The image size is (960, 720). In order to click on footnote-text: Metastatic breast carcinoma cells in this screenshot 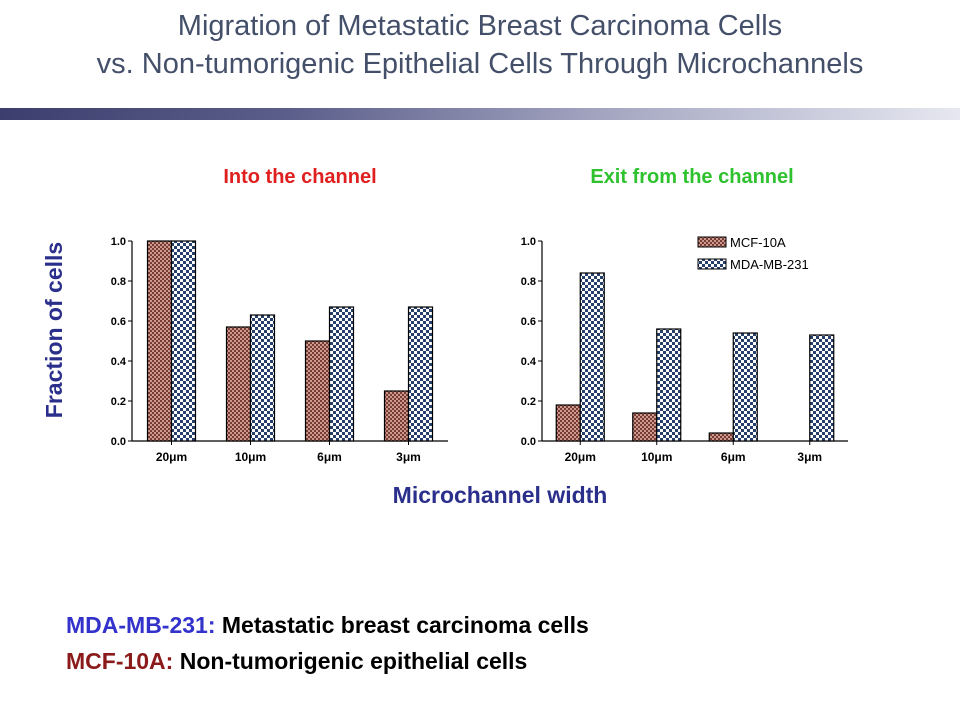, I will do `click(402, 625)`.